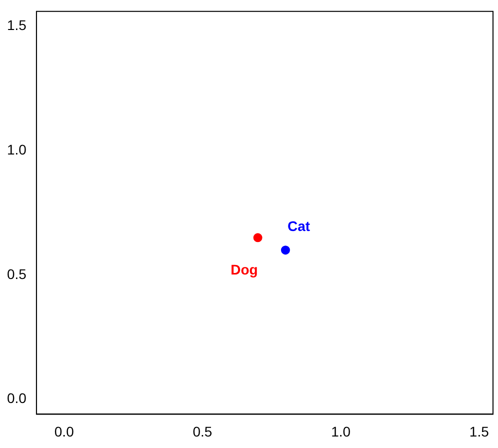  I want to click on y-tick-label: 0.5, so click(16, 274).